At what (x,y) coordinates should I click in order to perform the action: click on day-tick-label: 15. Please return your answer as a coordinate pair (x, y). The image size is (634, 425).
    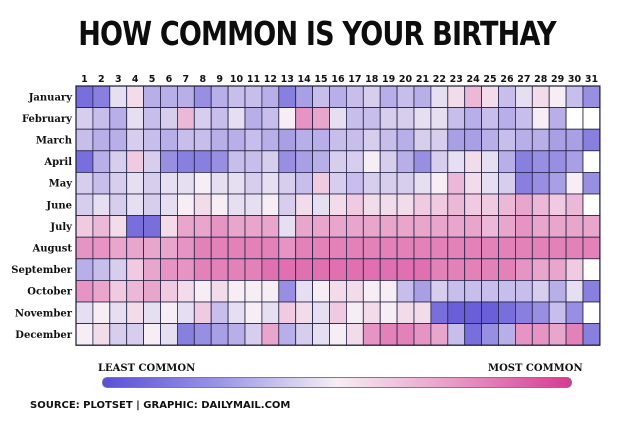
    Looking at the image, I should click on (320, 79).